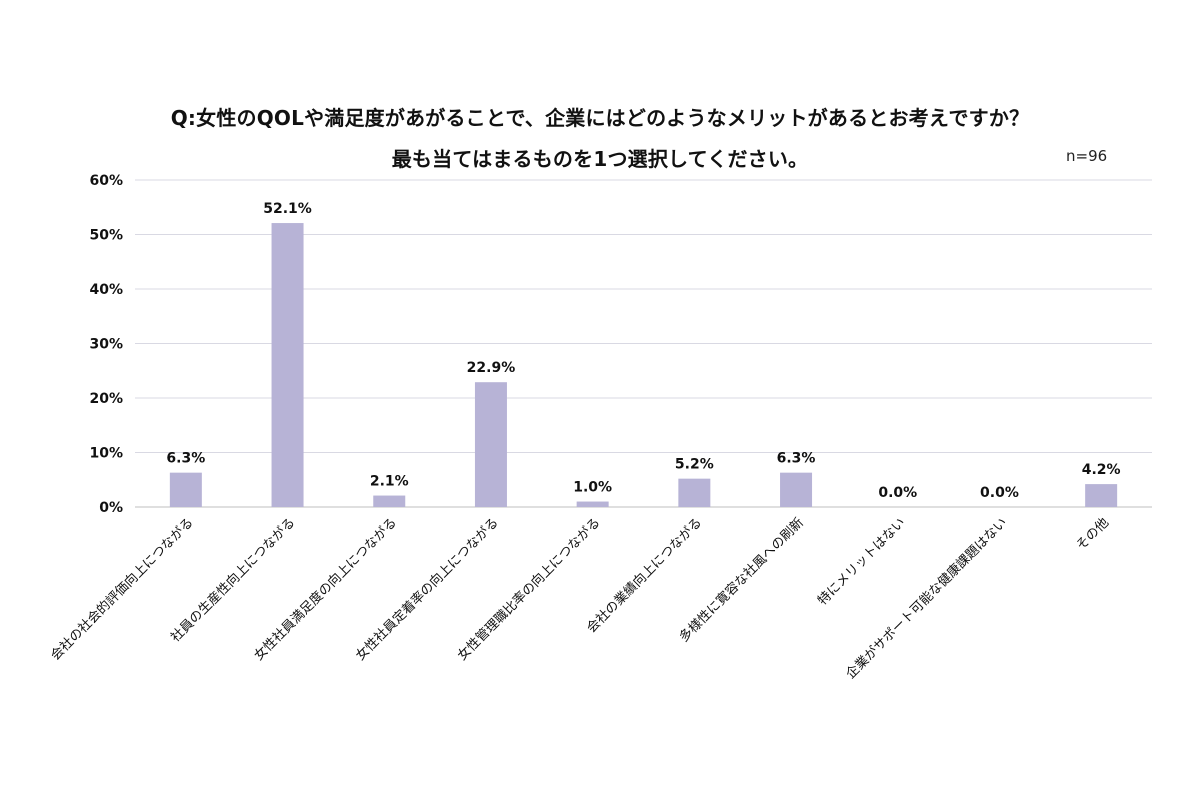 The width and height of the screenshot is (1200, 810). Describe the element at coordinates (927, 599) in the screenshot. I see `x-tick-label: 企業がサポート可能な健康課題はない` at that location.